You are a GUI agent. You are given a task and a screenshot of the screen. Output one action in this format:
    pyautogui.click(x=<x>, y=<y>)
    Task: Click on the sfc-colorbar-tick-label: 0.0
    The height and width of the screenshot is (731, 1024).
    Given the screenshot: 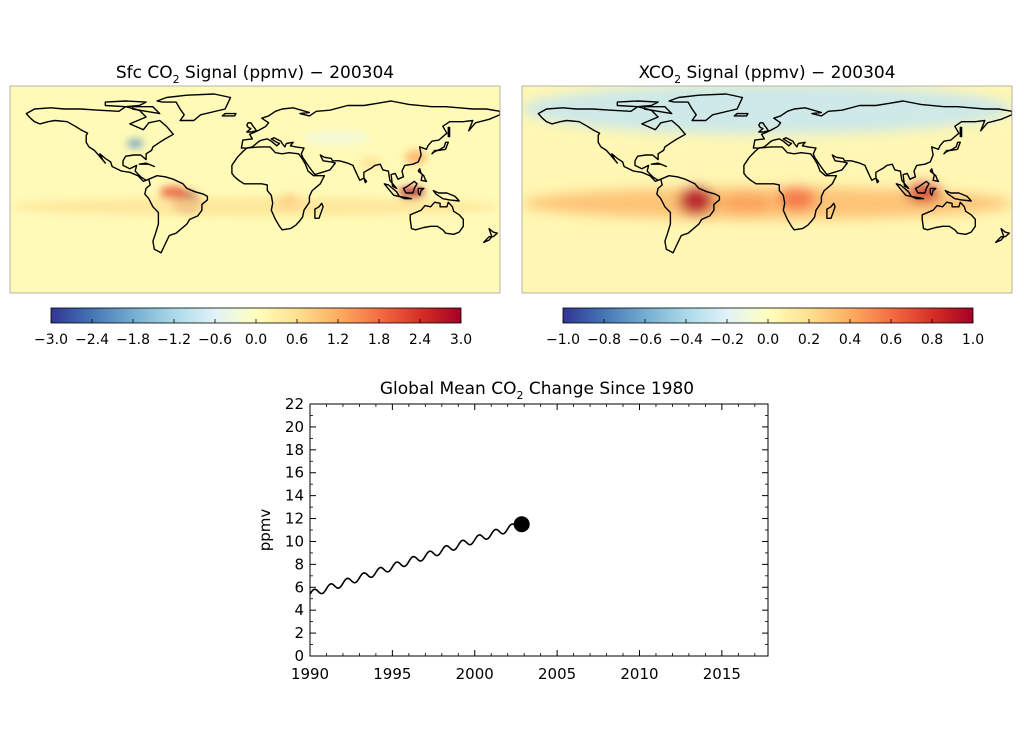 What is the action you would take?
    pyautogui.click(x=256, y=340)
    